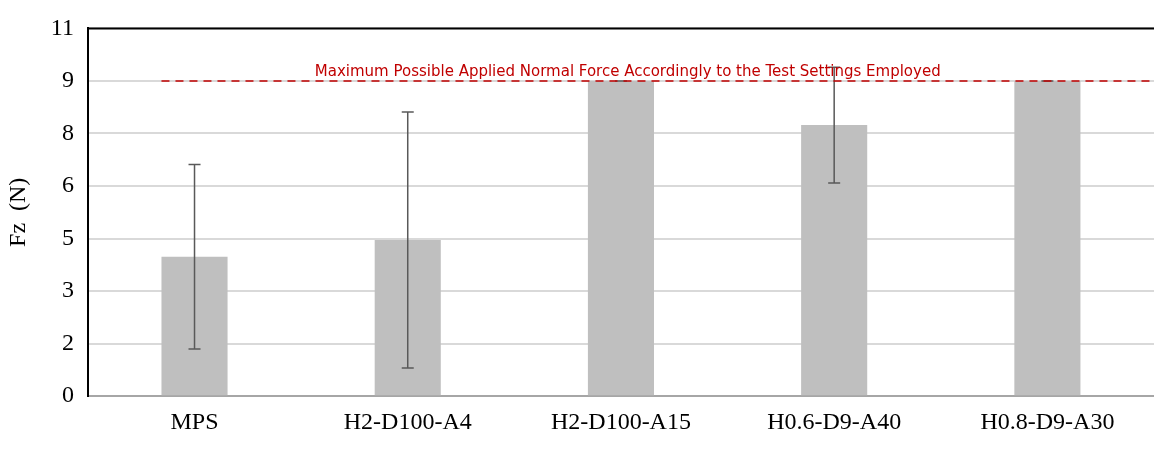 Image resolution: width=1154 pixels, height=449 pixels. Describe the element at coordinates (67, 79) in the screenshot. I see `y-tick-label: 9` at that location.